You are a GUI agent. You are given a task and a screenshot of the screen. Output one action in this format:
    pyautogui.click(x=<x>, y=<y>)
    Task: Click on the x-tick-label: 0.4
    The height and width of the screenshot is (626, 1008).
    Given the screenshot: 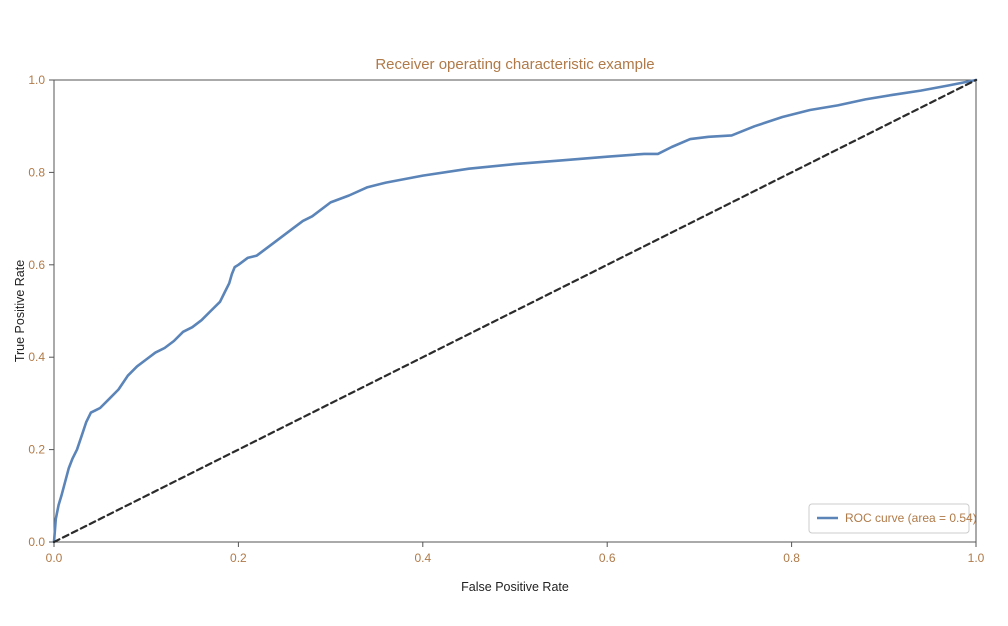 What is the action you would take?
    pyautogui.click(x=422, y=558)
    